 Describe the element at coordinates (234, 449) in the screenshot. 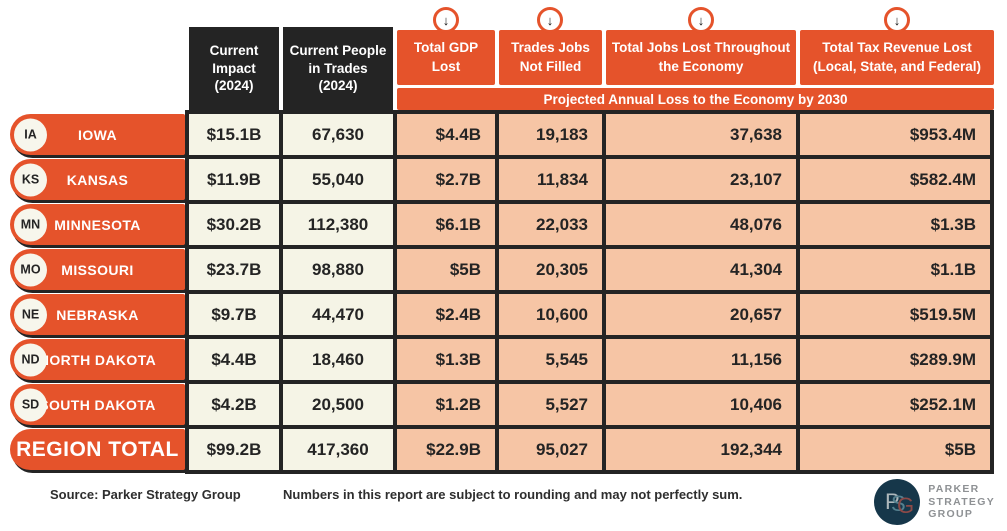

I see `total-cell-impact: $99.2B` at that location.